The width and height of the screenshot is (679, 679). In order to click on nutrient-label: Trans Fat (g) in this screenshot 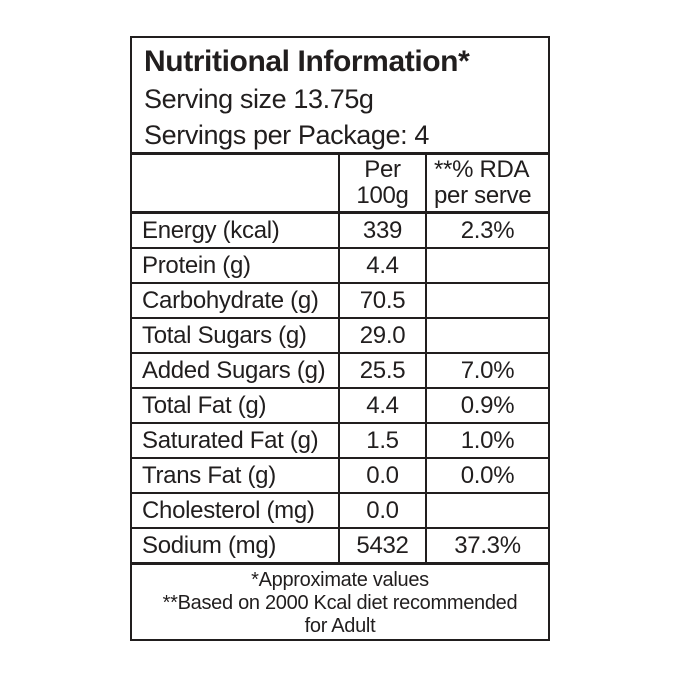, I will do `click(209, 475)`.